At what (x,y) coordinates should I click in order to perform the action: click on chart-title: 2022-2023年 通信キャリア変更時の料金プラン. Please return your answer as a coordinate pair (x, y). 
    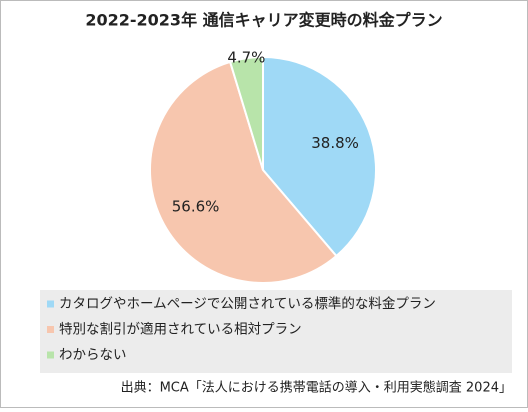
    Looking at the image, I should click on (263, 20).